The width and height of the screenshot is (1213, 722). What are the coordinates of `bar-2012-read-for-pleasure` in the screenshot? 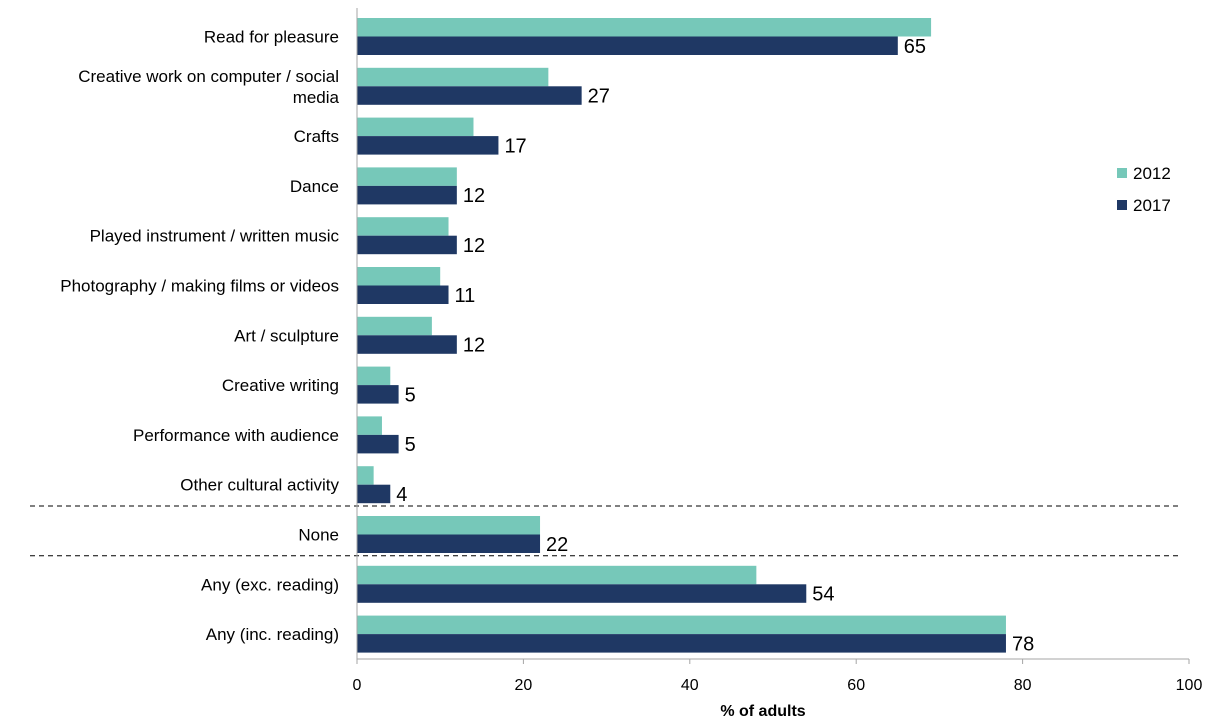 It's located at (644, 27).